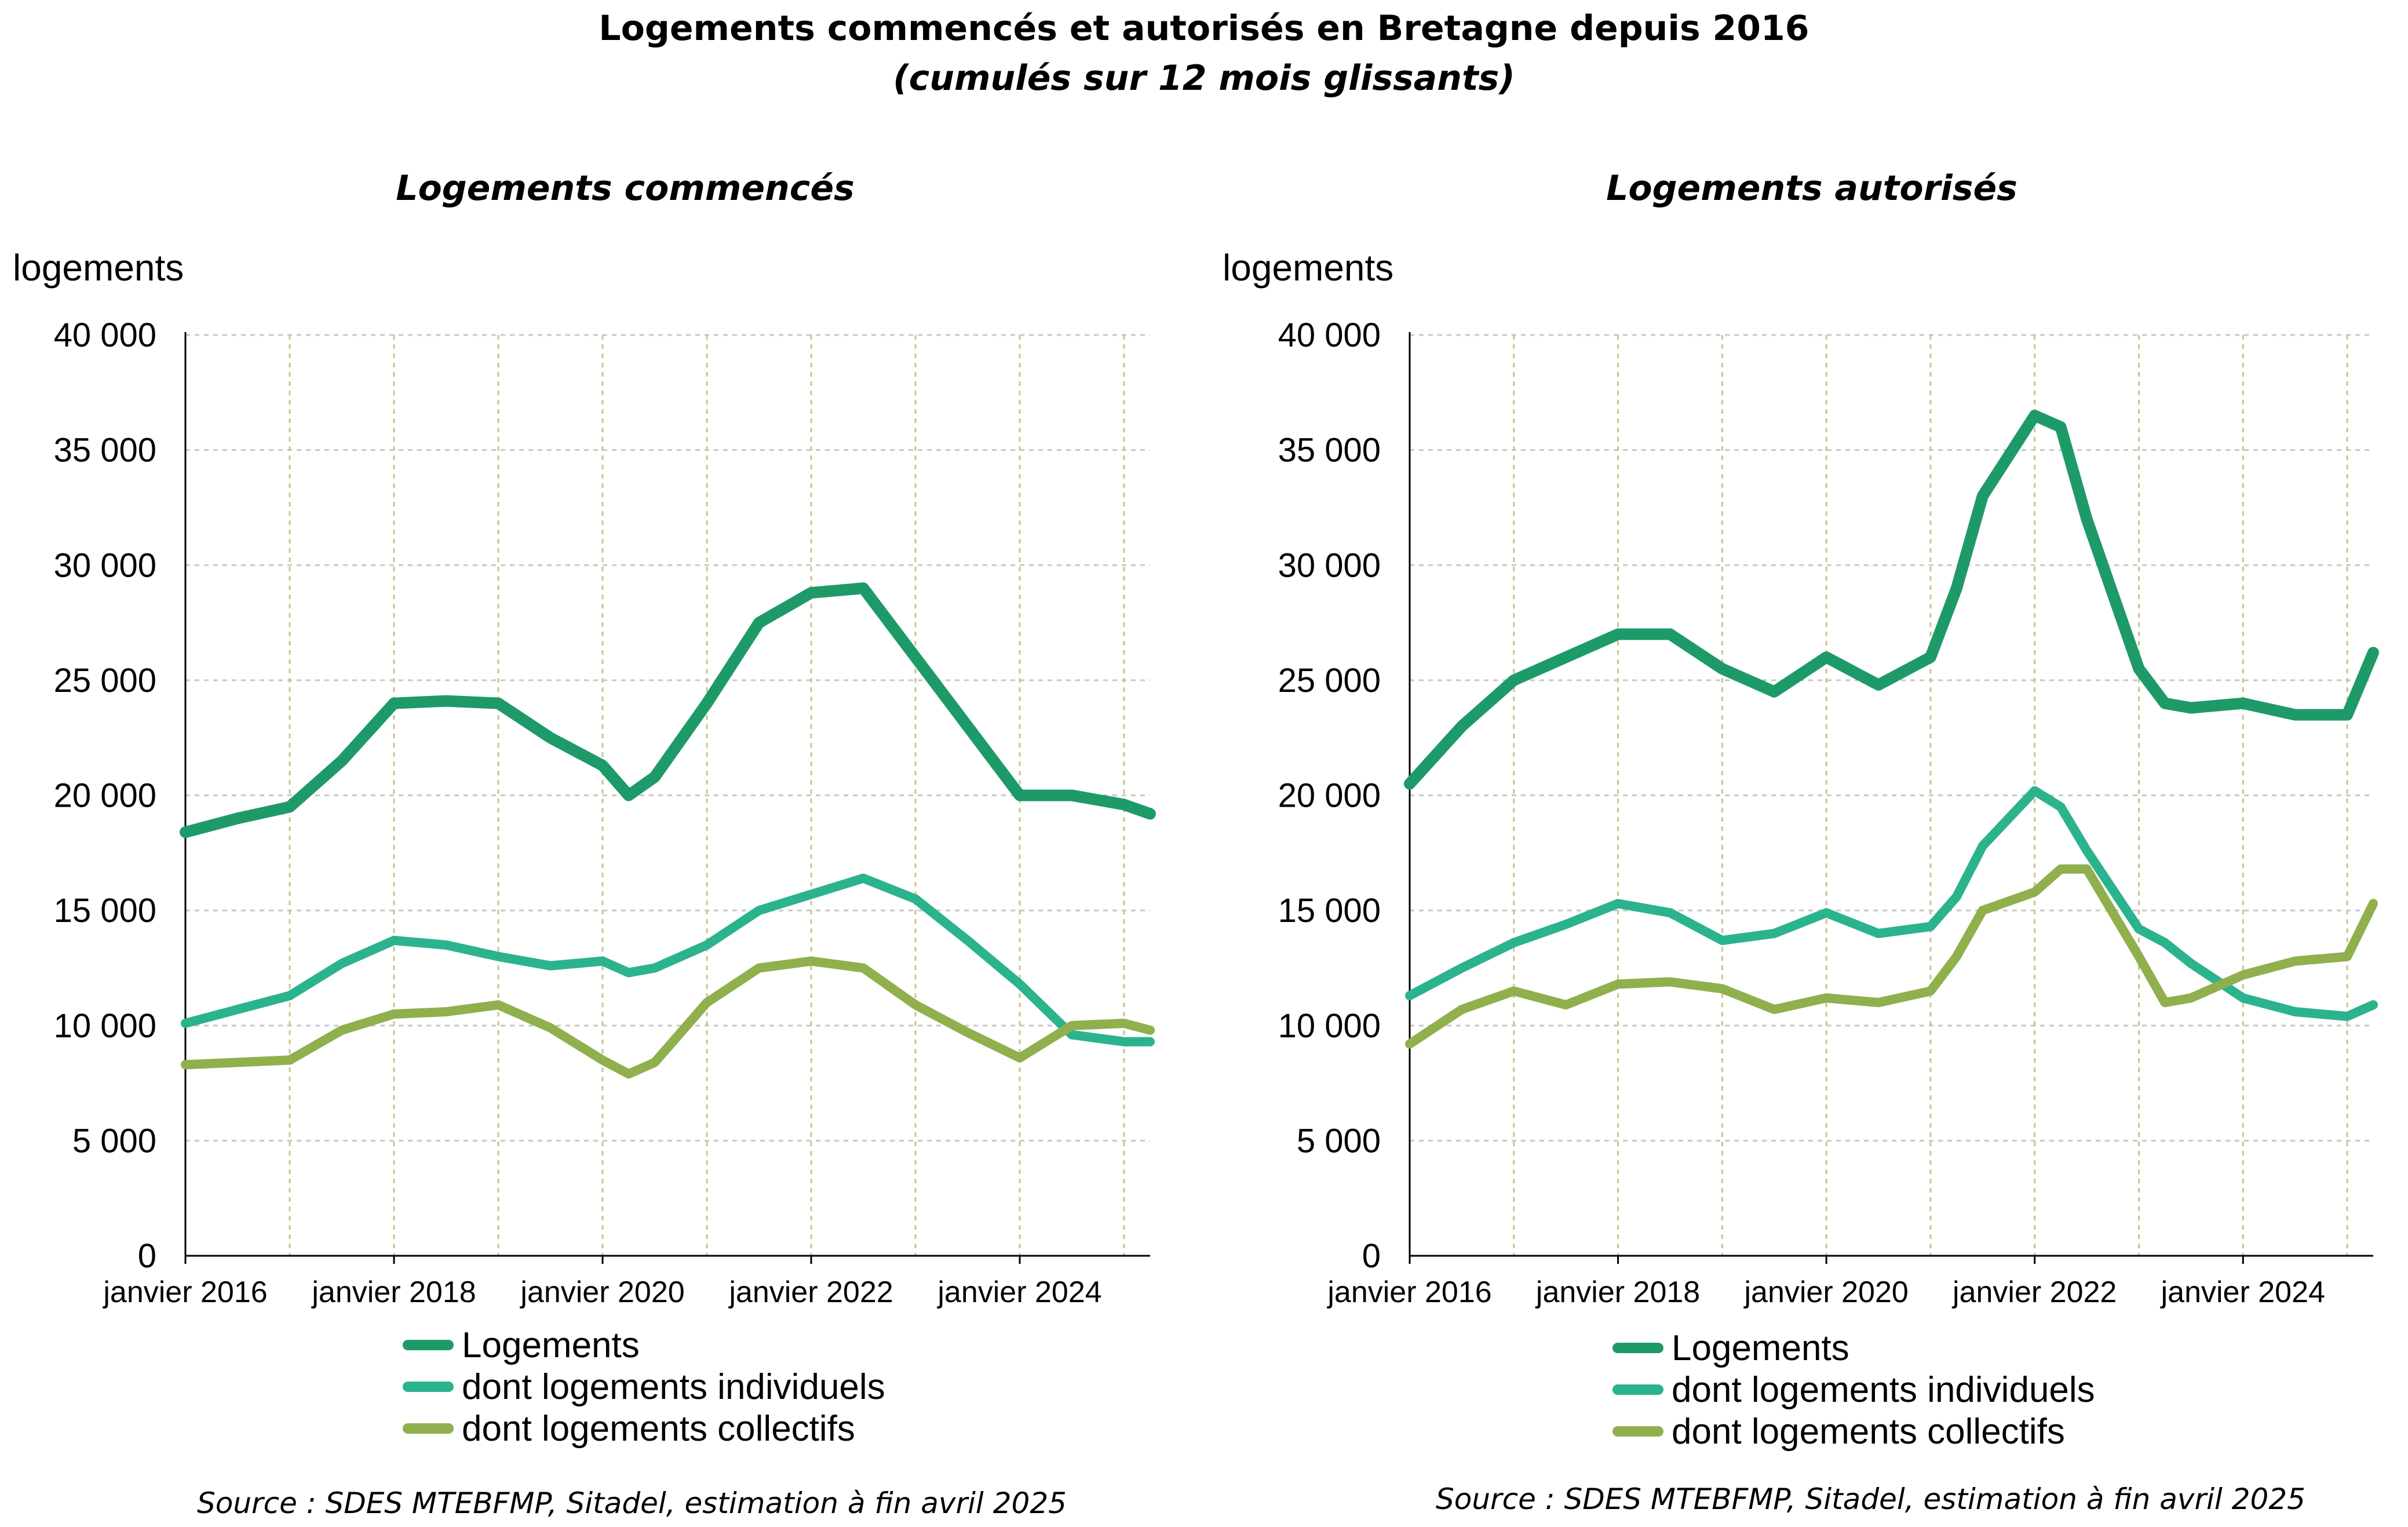  I want to click on main-subtitle: (cumulés sur 12 mois glissants), so click(1204, 78).